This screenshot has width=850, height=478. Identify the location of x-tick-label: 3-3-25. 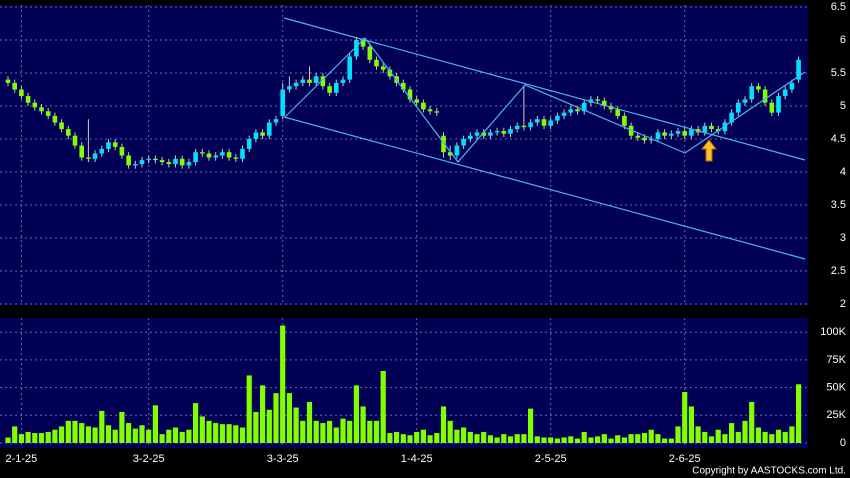
(283, 459).